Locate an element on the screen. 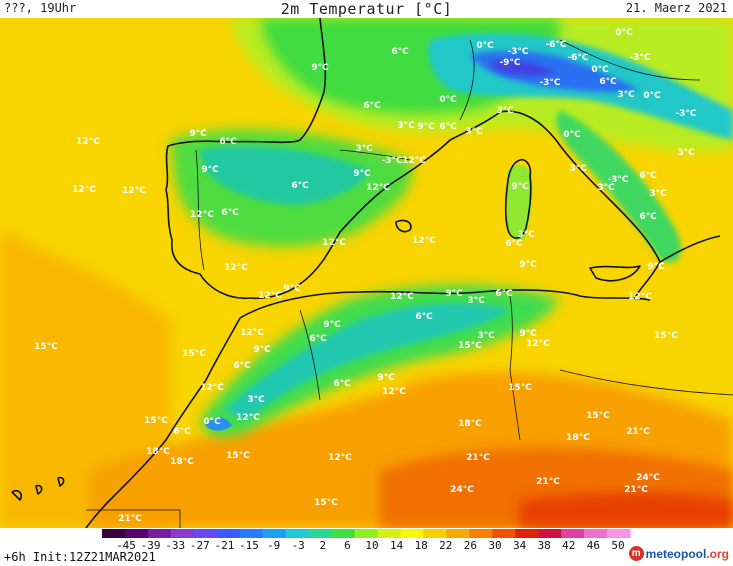 The height and width of the screenshot is (566, 733). legend-tick: -45 is located at coordinates (126, 544).